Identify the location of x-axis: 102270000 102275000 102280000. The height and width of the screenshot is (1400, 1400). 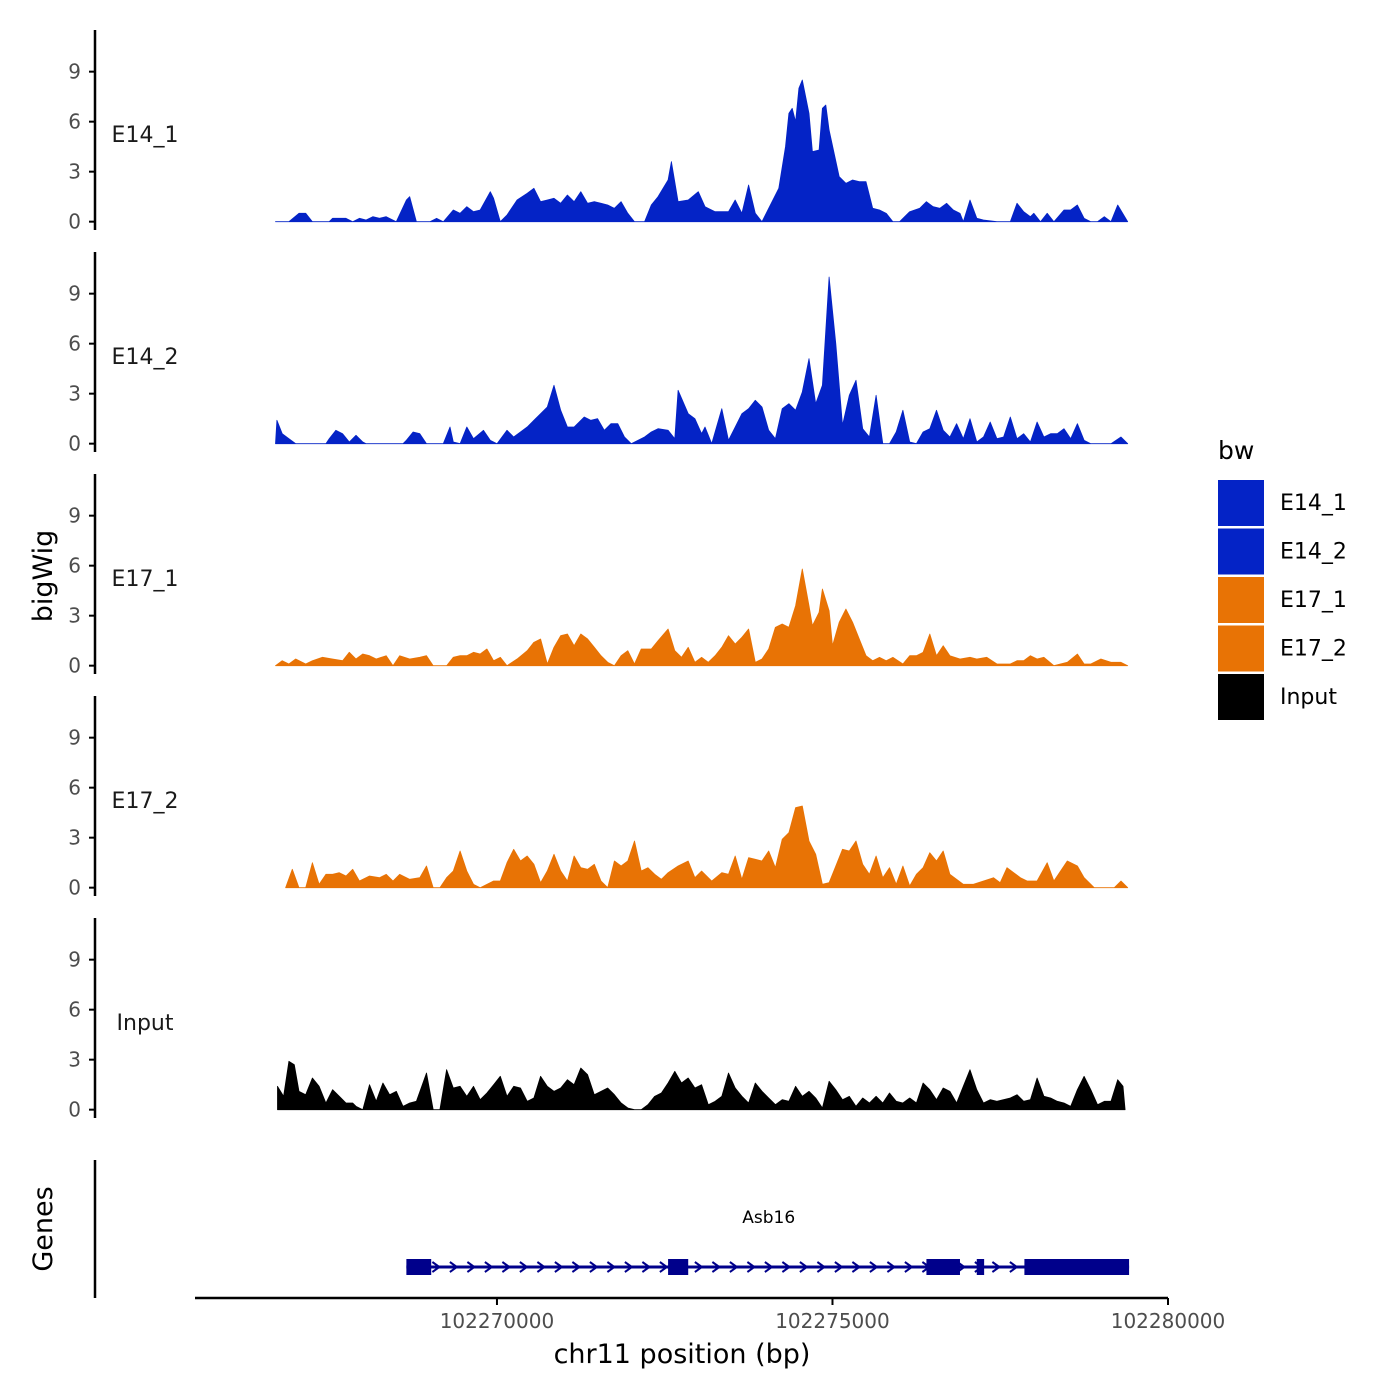
(710, 1314).